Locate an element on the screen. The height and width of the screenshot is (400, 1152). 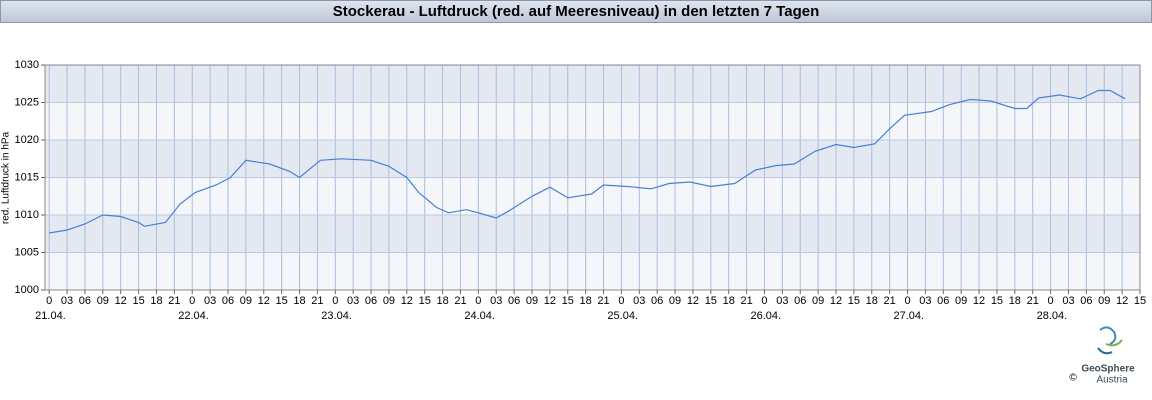
date-label: 21.04. is located at coordinates (50, 316).